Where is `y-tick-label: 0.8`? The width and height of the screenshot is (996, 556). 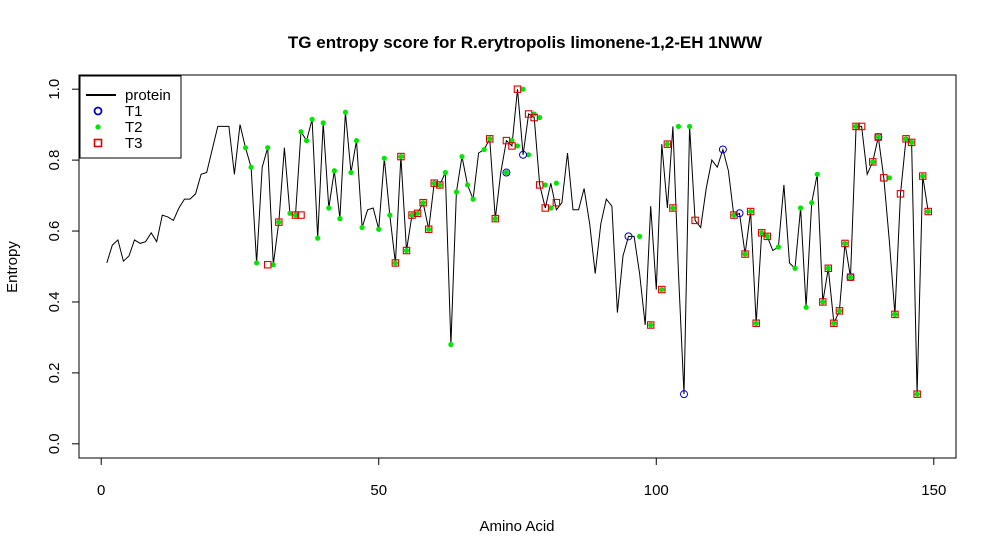
y-tick-label: 0.8 is located at coordinates (54, 160).